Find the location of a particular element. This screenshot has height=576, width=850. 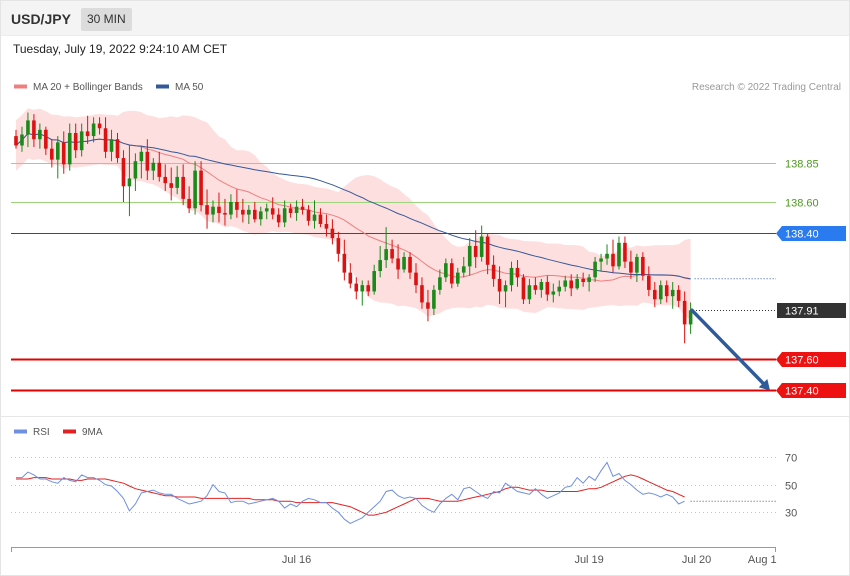

current-price-label: 137.91 is located at coordinates (802, 312).